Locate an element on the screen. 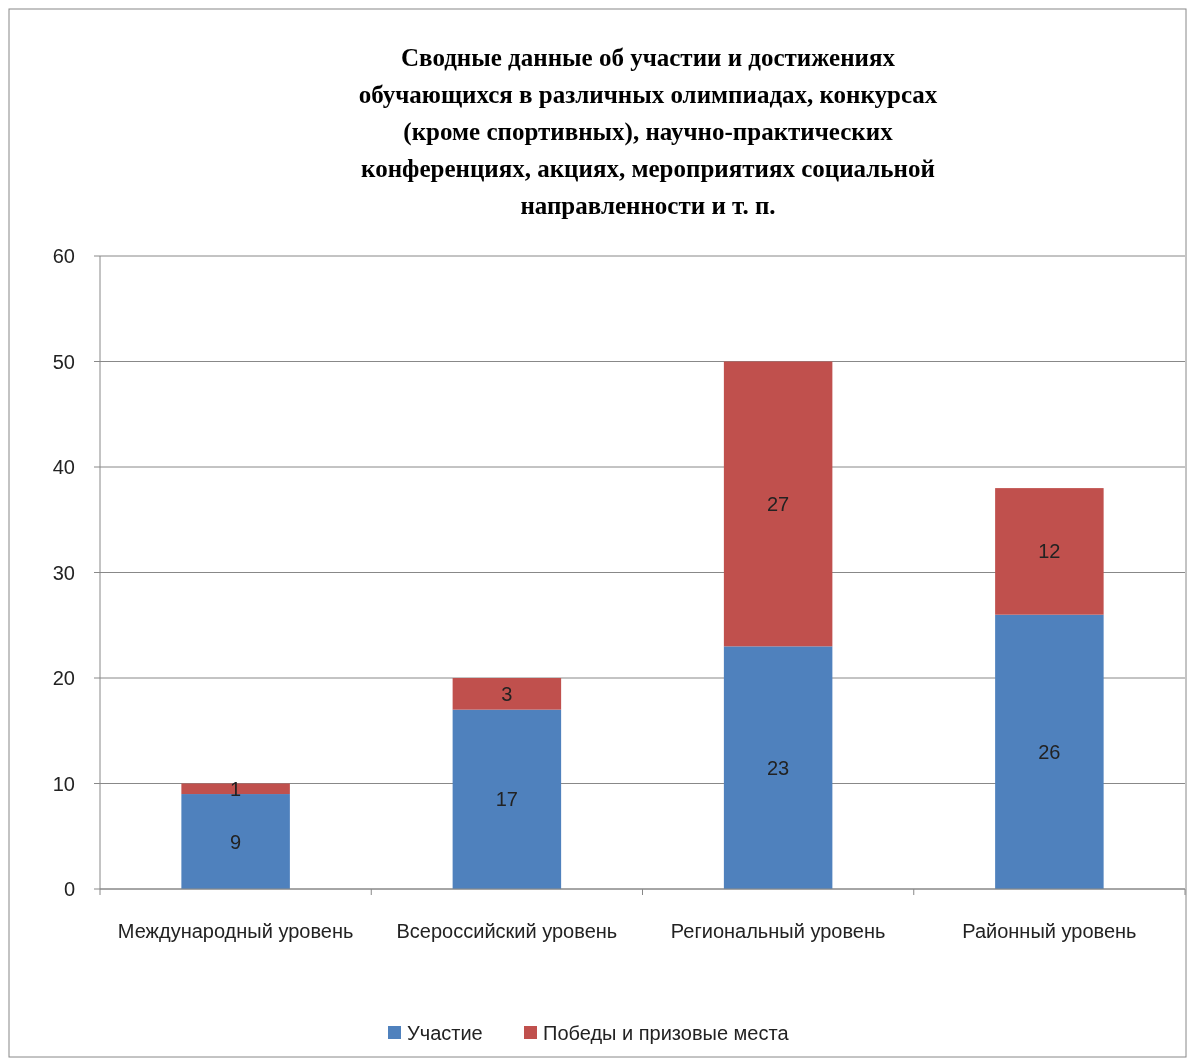 This screenshot has width=1187, height=1058. data-label: 9 is located at coordinates (236, 841).